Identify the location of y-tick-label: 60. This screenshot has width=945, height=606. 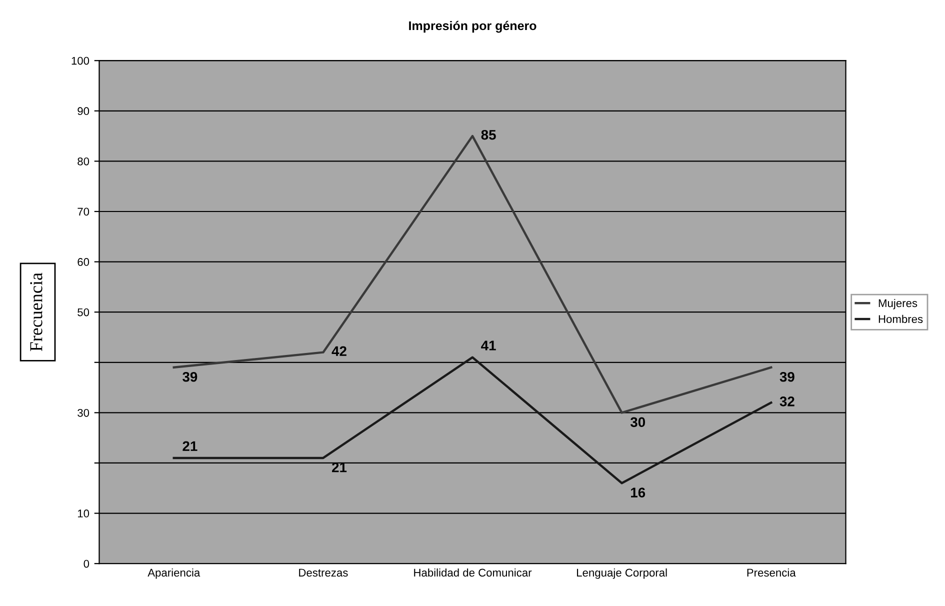
(84, 262).